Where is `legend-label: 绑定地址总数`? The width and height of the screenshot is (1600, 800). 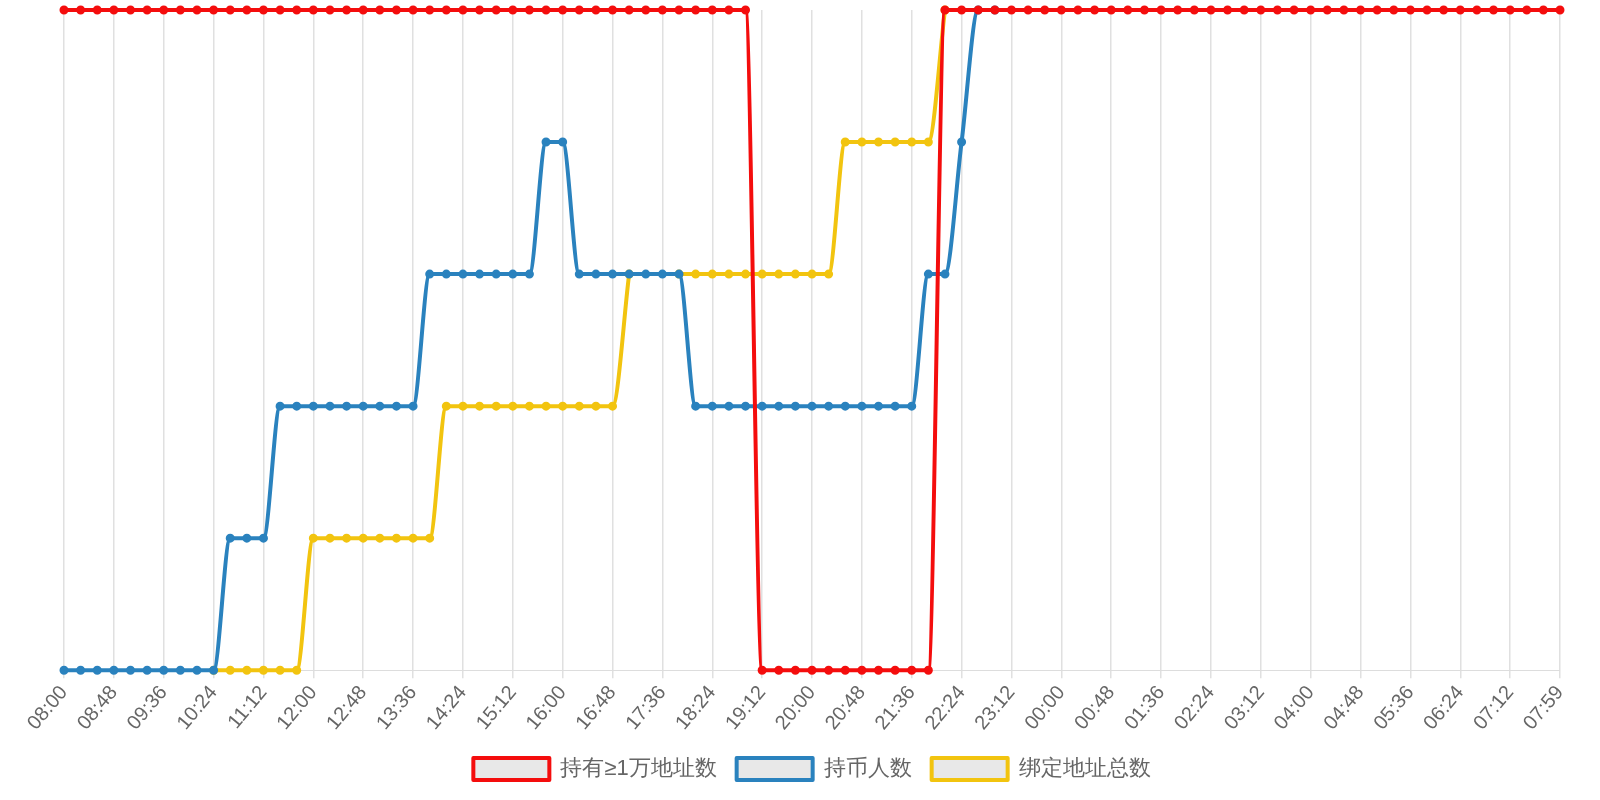
legend-label: 绑定地址总数 is located at coordinates (1084, 768).